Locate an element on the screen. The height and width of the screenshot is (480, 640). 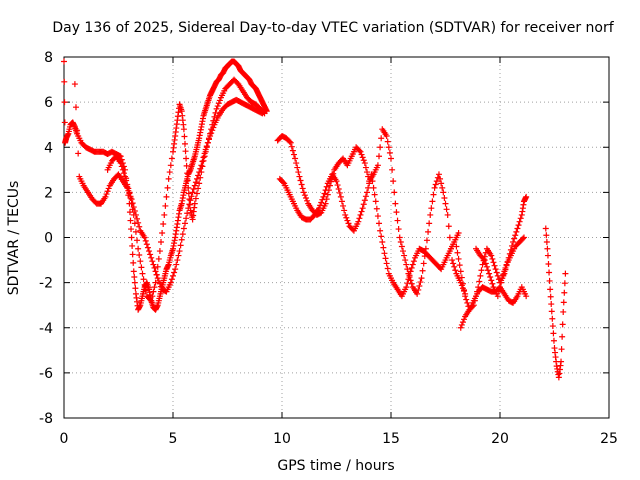
y-tick-label: 0 is located at coordinates (48, 239).